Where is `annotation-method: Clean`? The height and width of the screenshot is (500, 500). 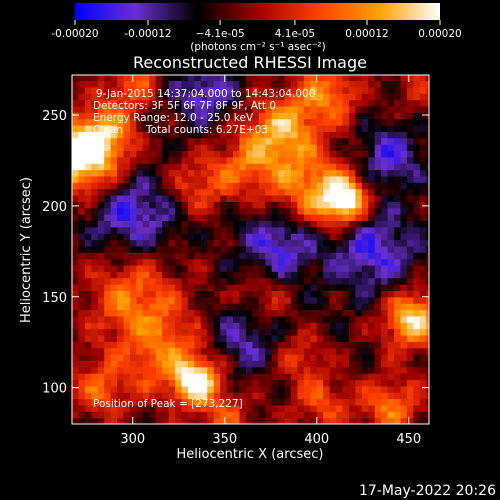
annotation-method: Clean is located at coordinates (108, 130).